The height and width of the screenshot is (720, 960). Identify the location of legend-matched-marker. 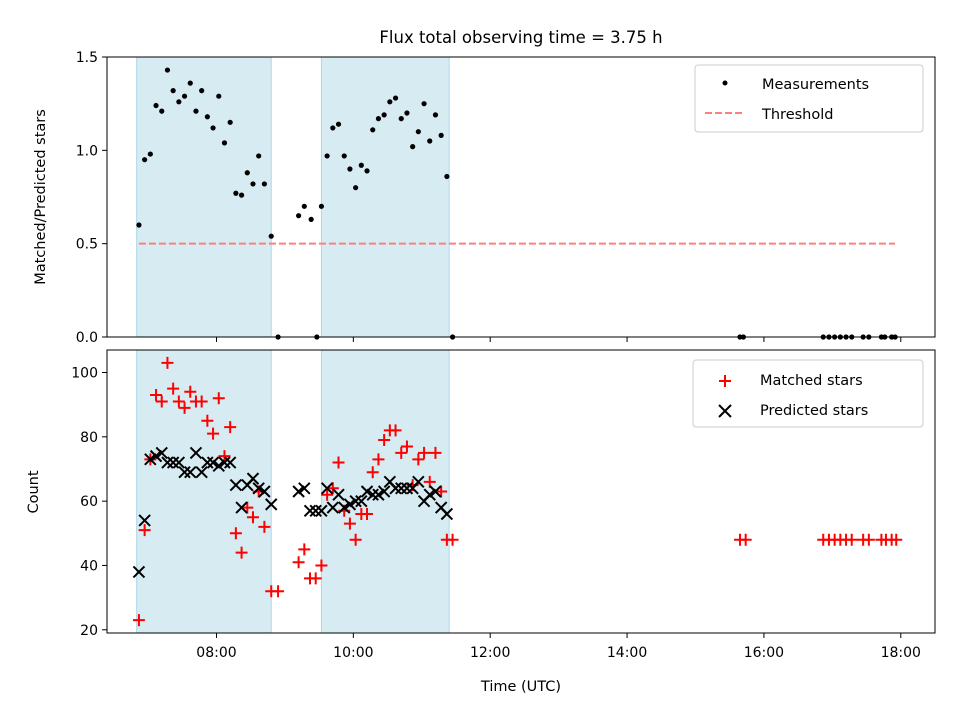
(725, 381).